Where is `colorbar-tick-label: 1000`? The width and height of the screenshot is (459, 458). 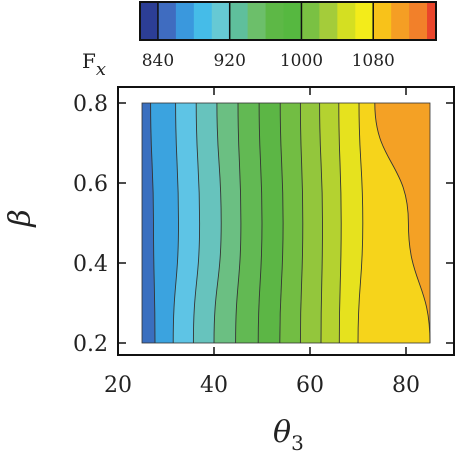 colorbar-tick-label: 1000 is located at coordinates (301, 61).